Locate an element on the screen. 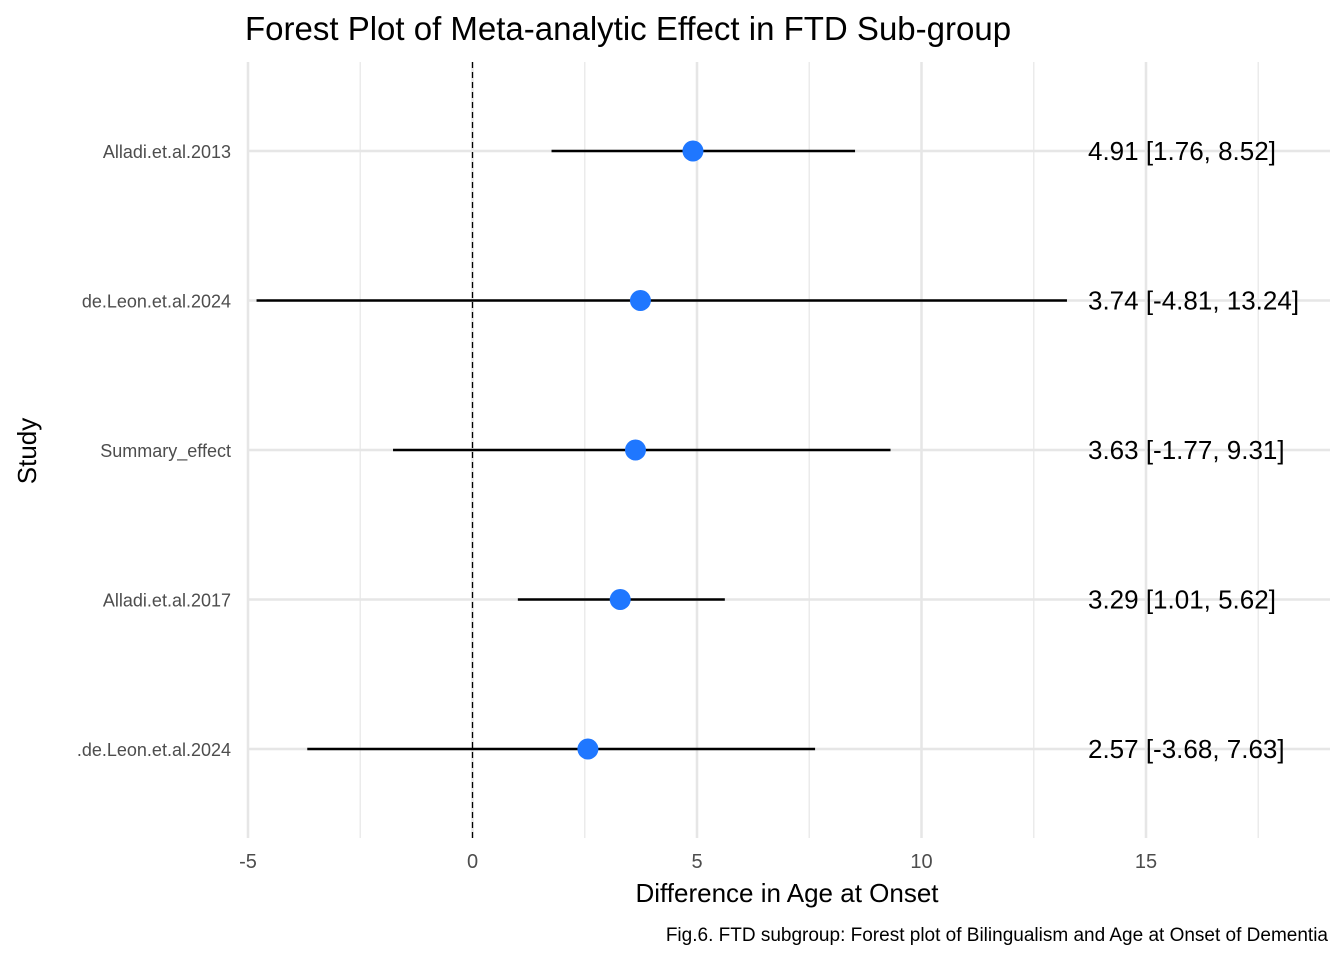  x-tick-label: -5 is located at coordinates (248, 862).